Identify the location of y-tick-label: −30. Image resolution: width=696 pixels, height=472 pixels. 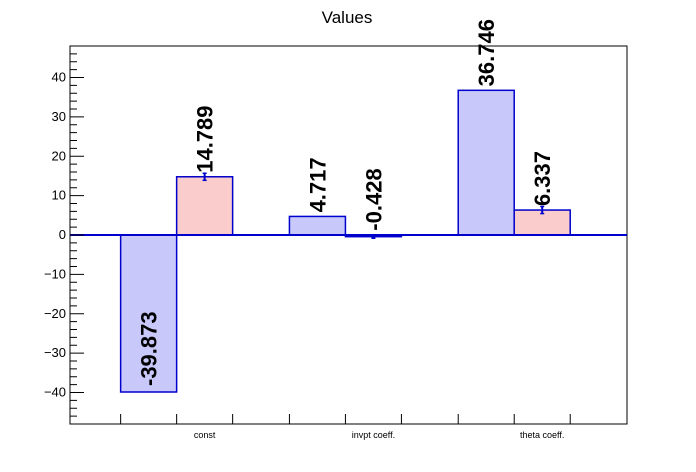
(55, 352).